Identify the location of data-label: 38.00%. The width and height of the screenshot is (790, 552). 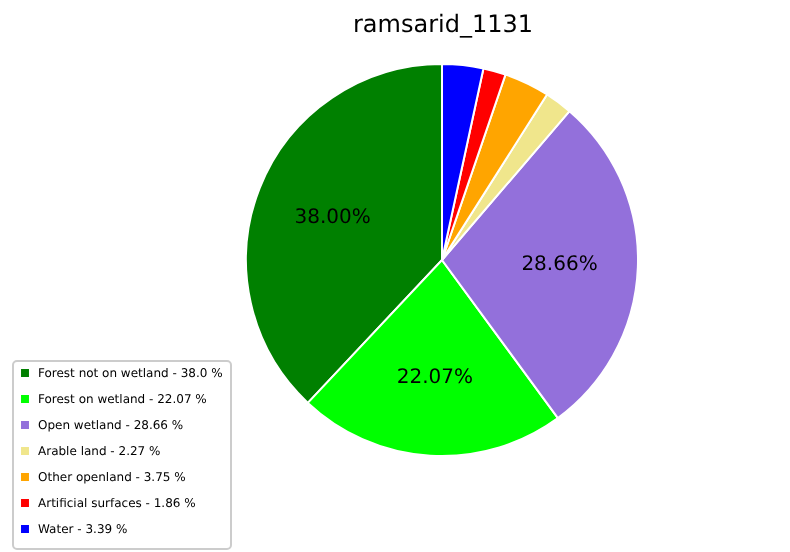
(332, 217).